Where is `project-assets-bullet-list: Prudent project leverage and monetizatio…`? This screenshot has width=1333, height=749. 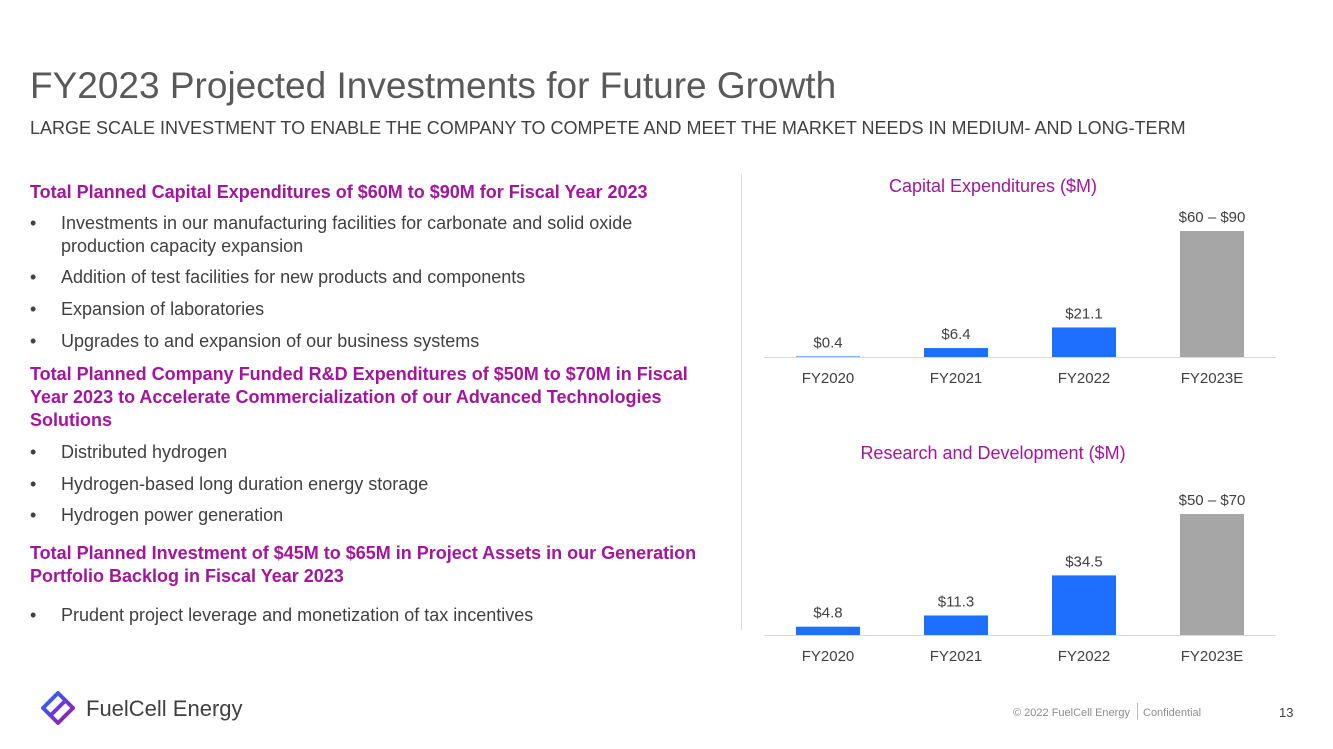 project-assets-bullet-list: Prudent project leverage and monetizatio… is located at coordinates (375, 615).